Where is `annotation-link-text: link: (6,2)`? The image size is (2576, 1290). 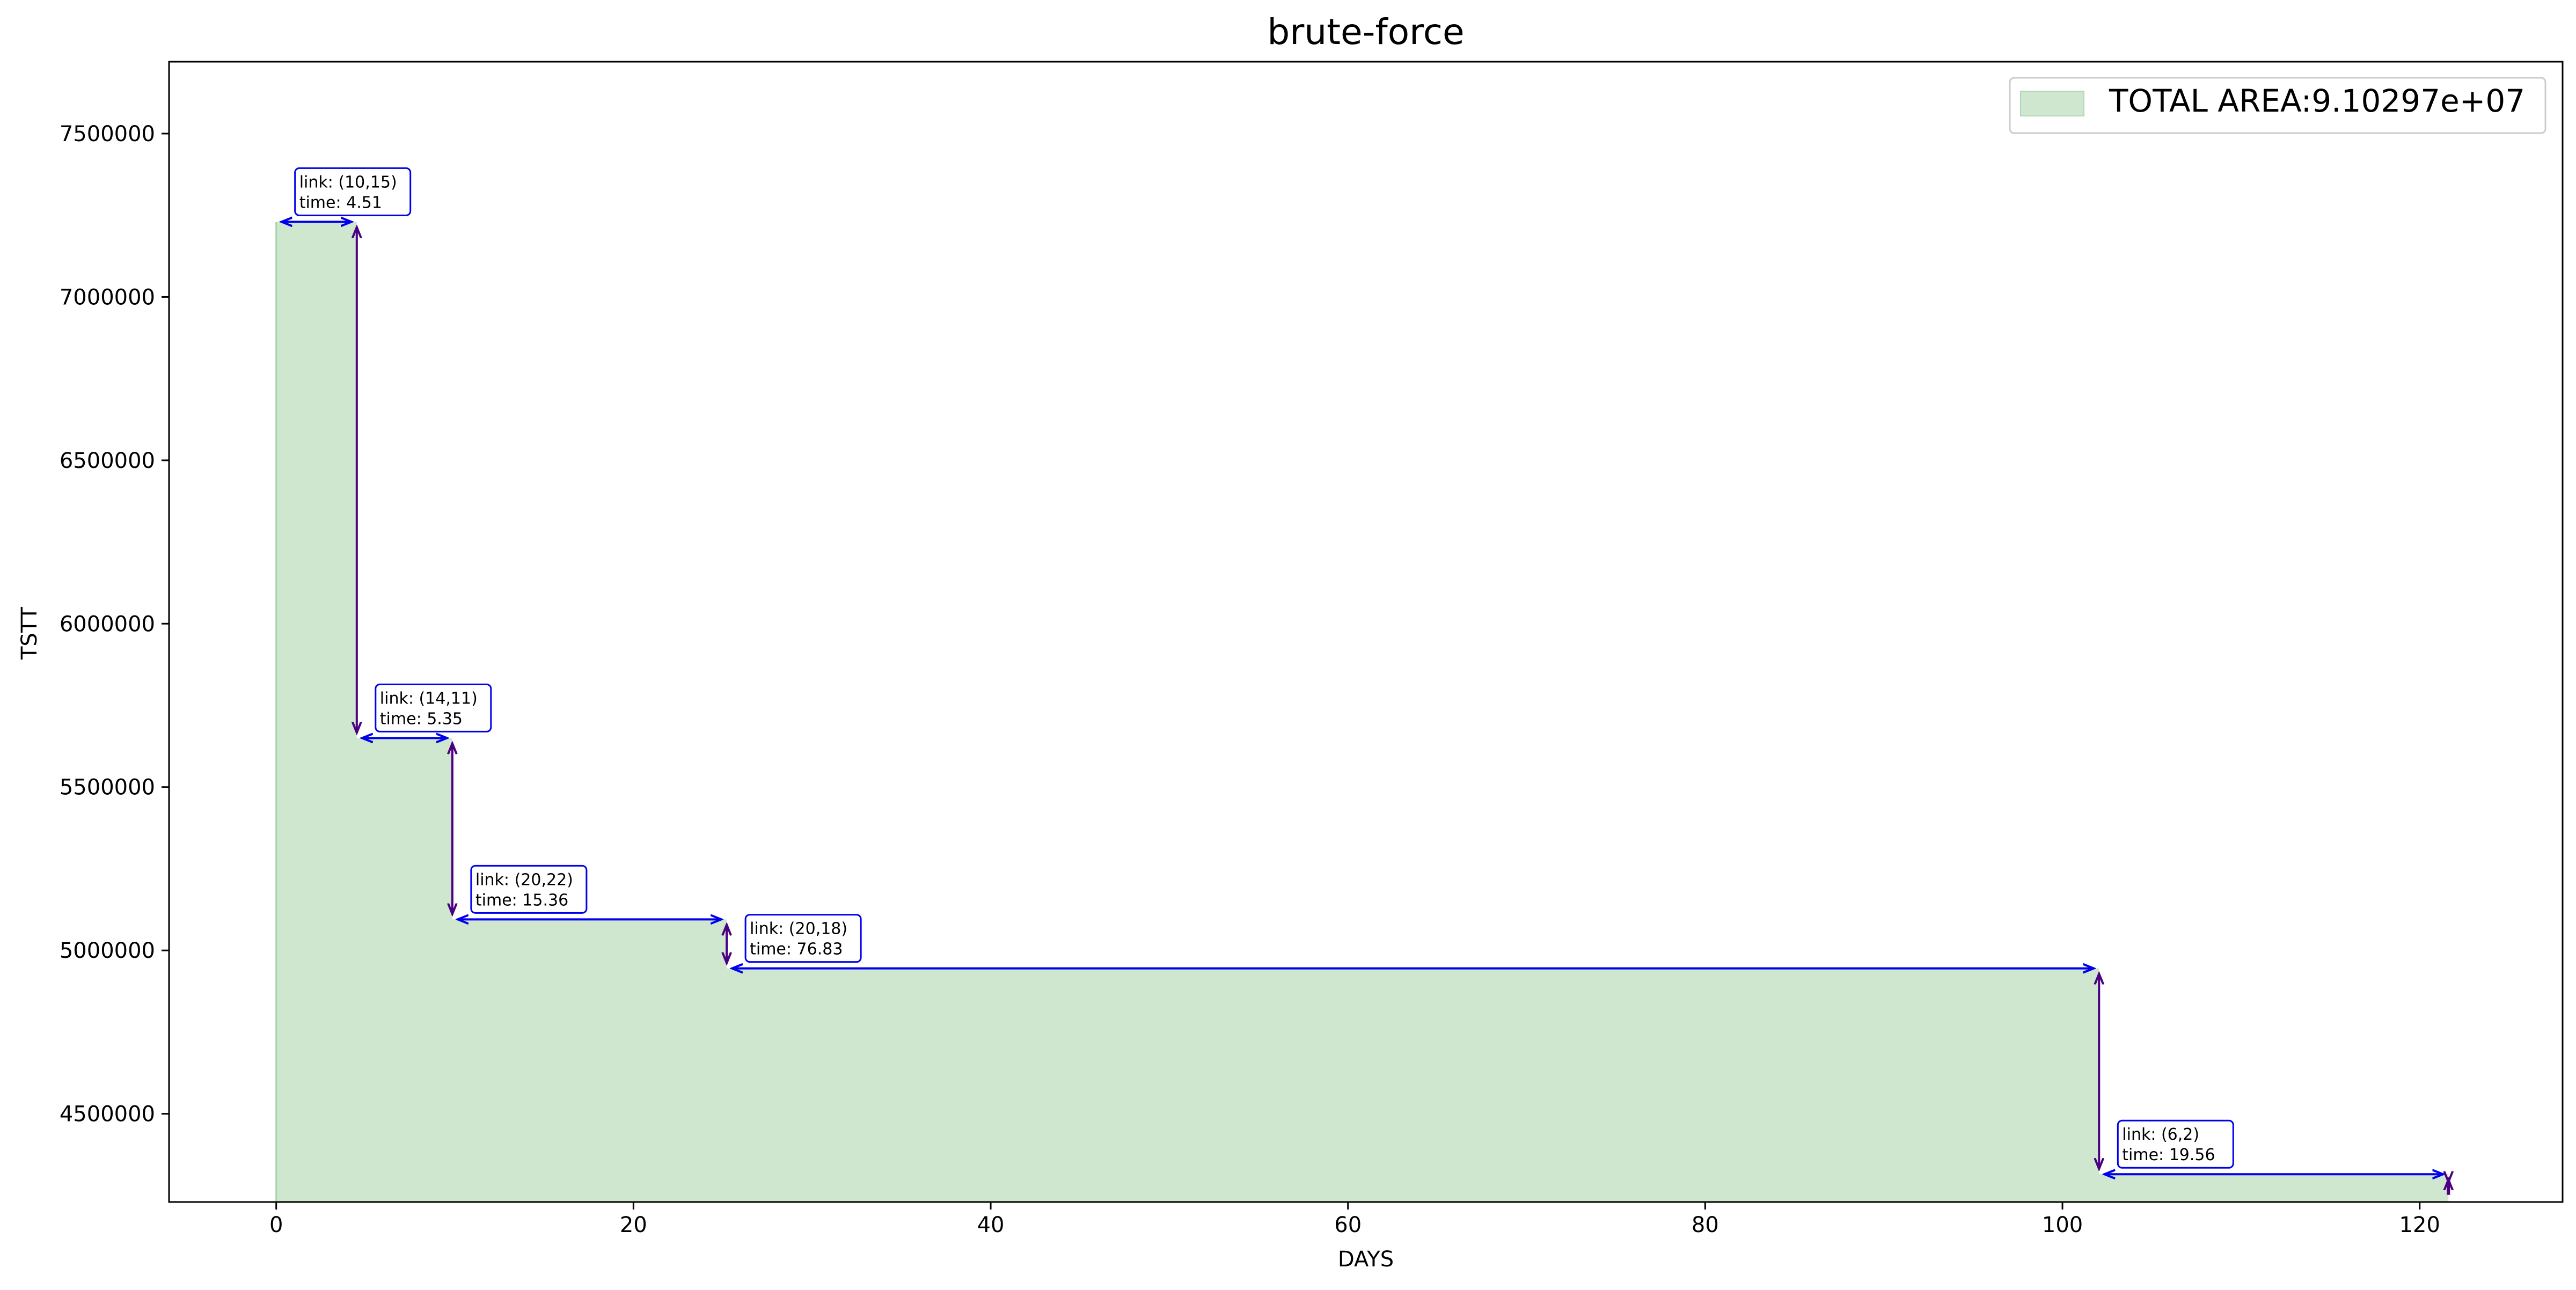 annotation-link-text: link: (6,2) is located at coordinates (2160, 1134).